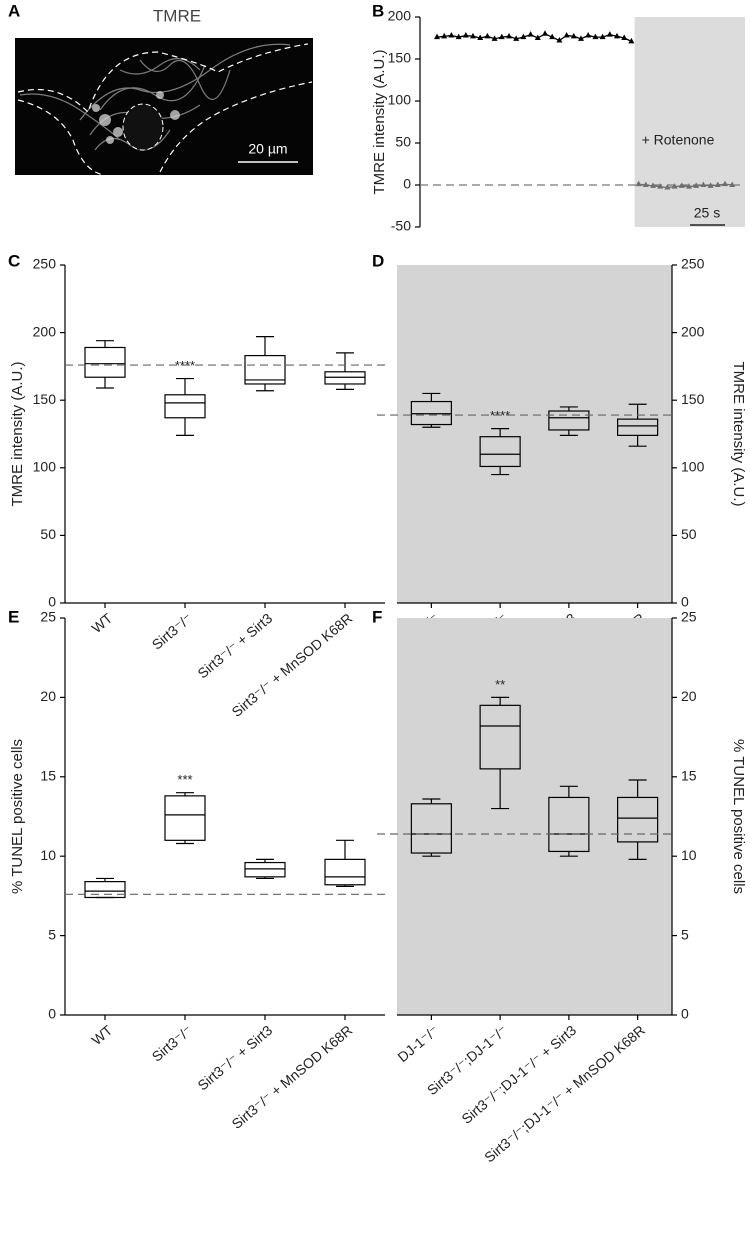 The image size is (750, 1238). I want to click on treatment-shade, so click(689, 122).